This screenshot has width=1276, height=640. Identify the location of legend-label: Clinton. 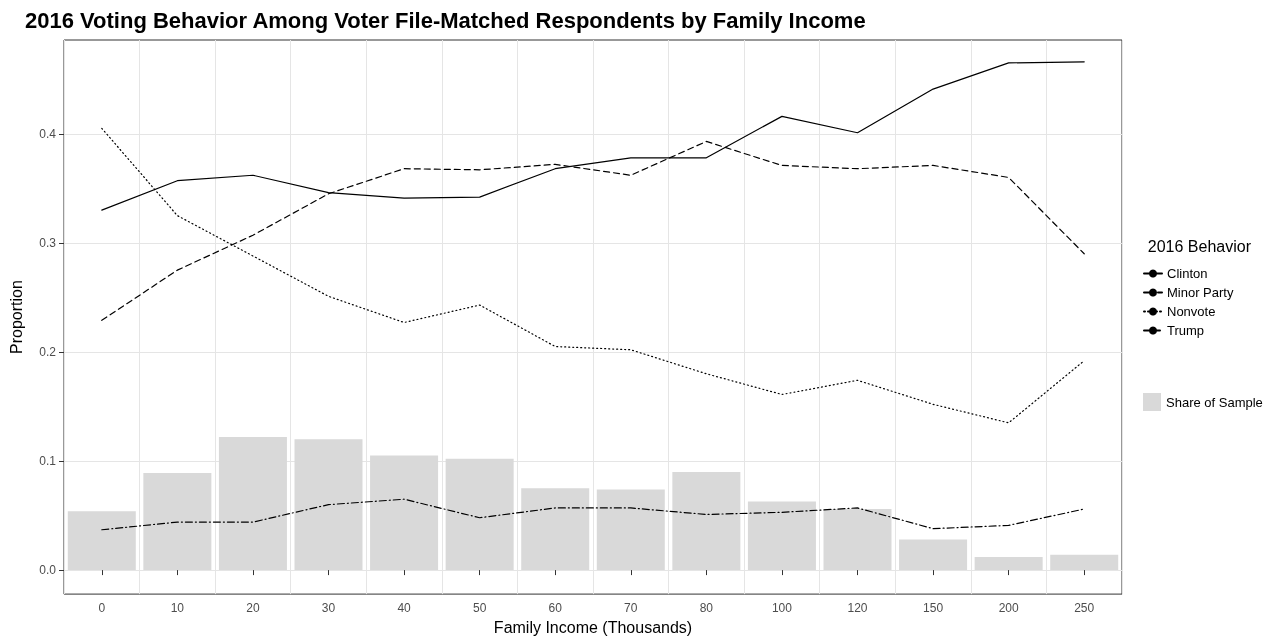
(1187, 273).